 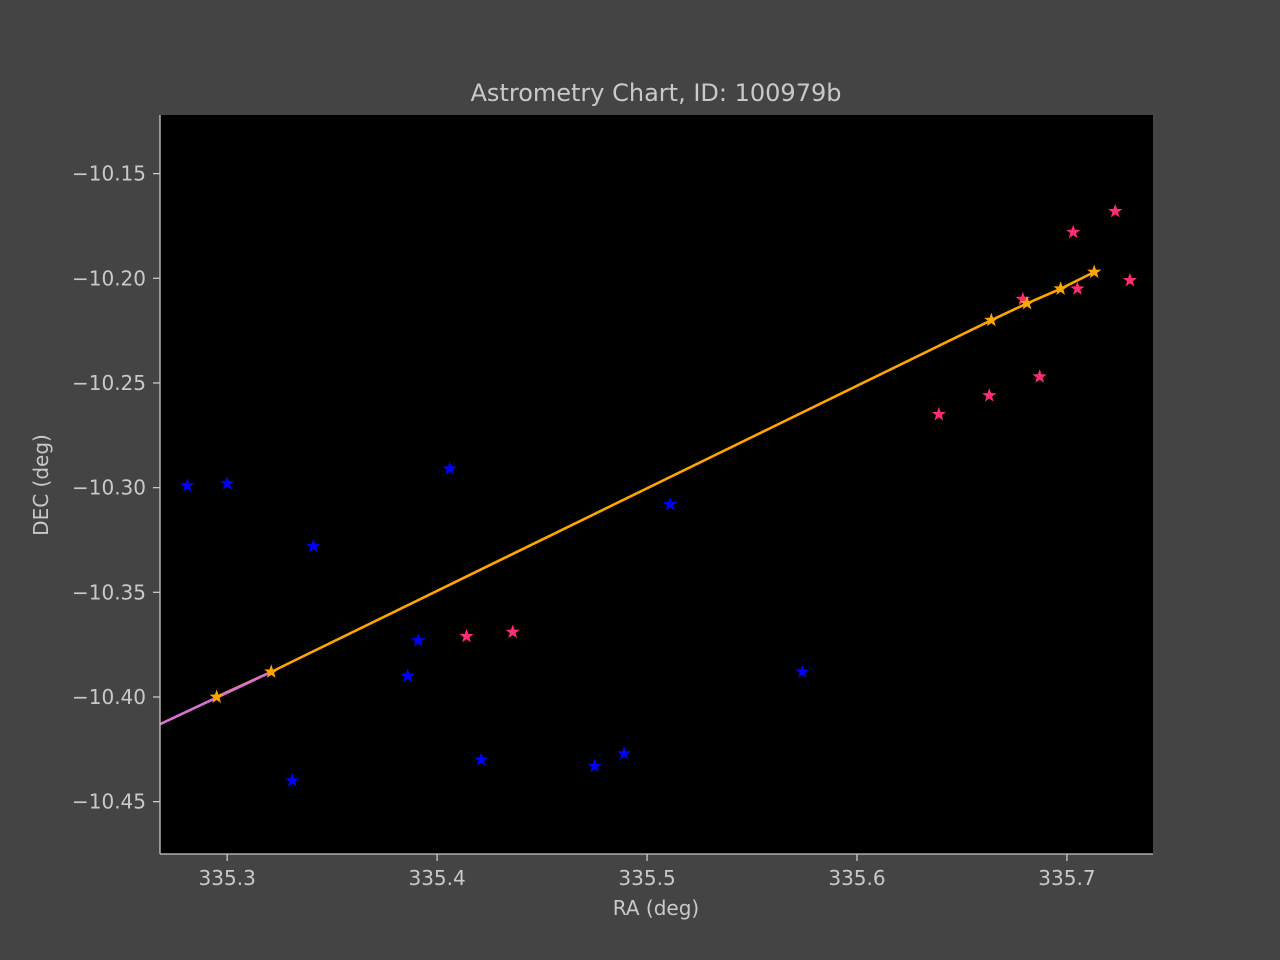 What do you see at coordinates (656, 93) in the screenshot?
I see `chart-title: Astrometry Chart, ID: 100979b` at bounding box center [656, 93].